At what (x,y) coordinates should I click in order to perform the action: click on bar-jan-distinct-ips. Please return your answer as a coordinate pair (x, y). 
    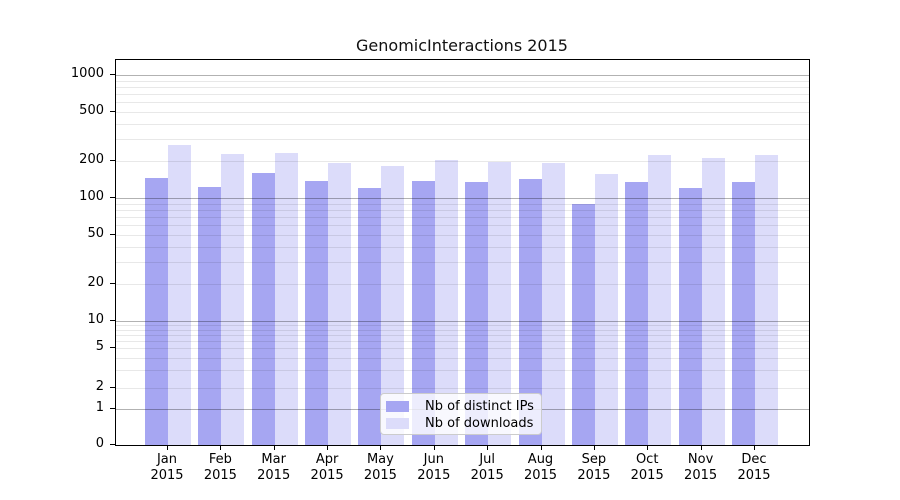
    Looking at the image, I should click on (156, 311).